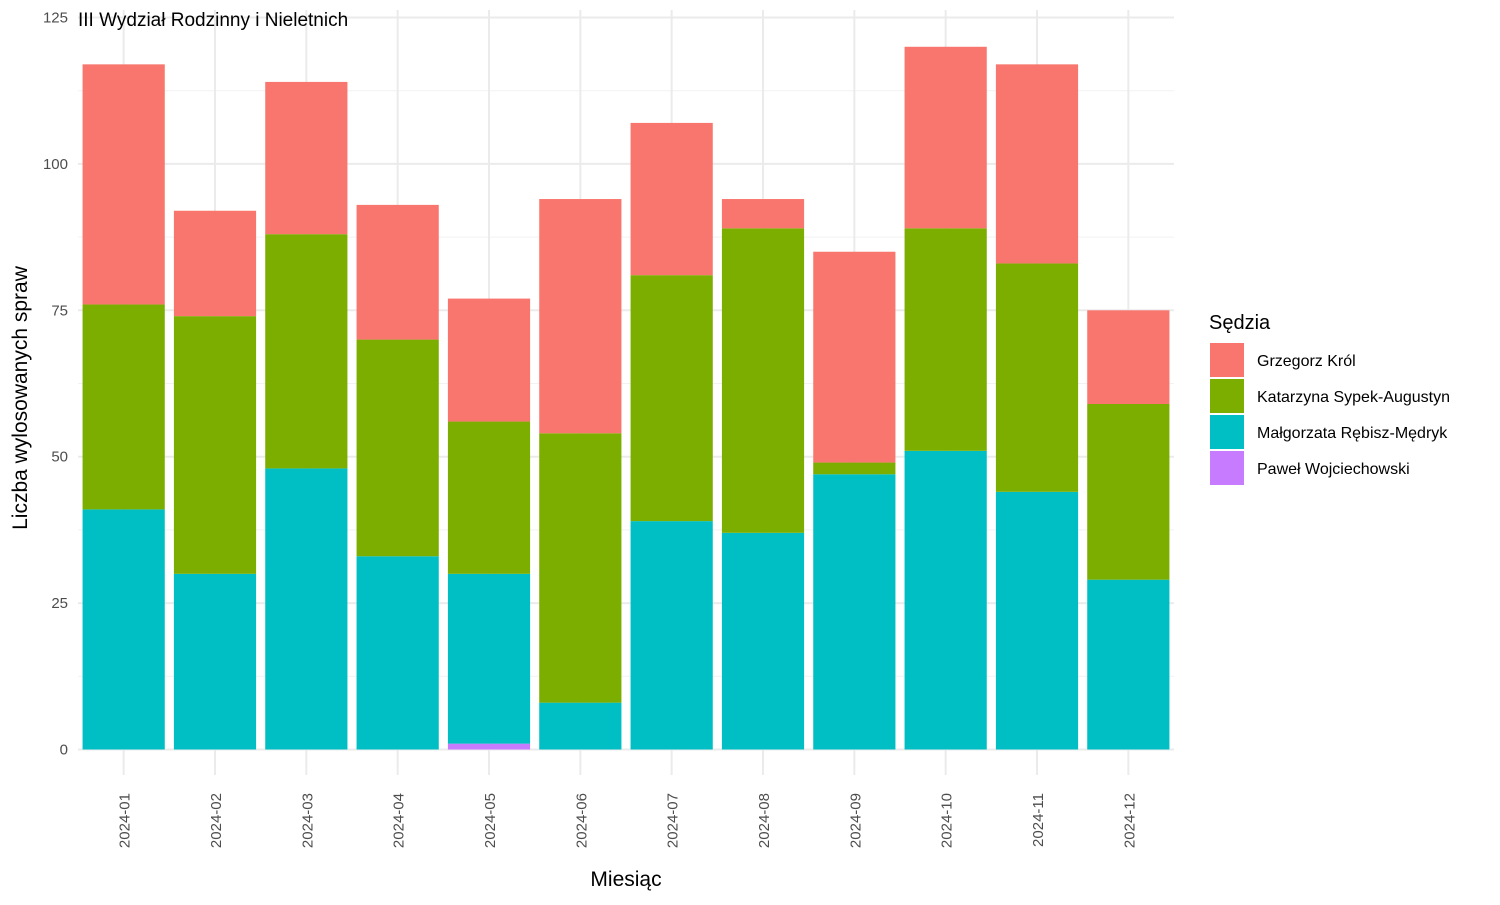  What do you see at coordinates (1240, 323) in the screenshot?
I see `legend-title: Sędzia` at bounding box center [1240, 323].